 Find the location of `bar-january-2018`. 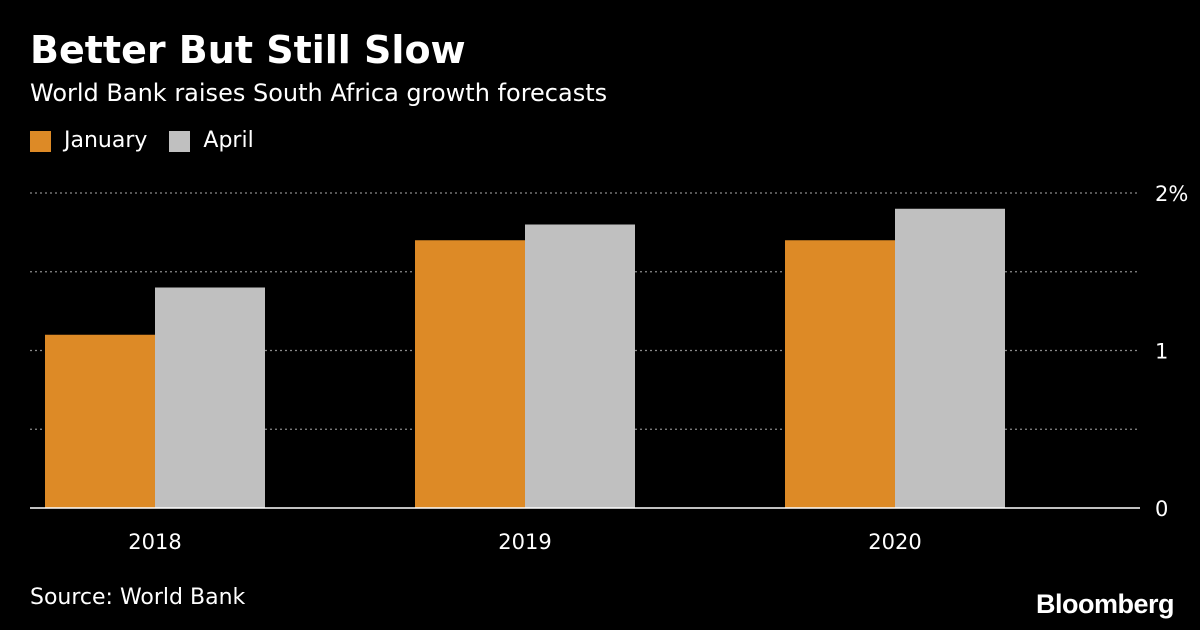

bar-january-2018 is located at coordinates (100, 421).